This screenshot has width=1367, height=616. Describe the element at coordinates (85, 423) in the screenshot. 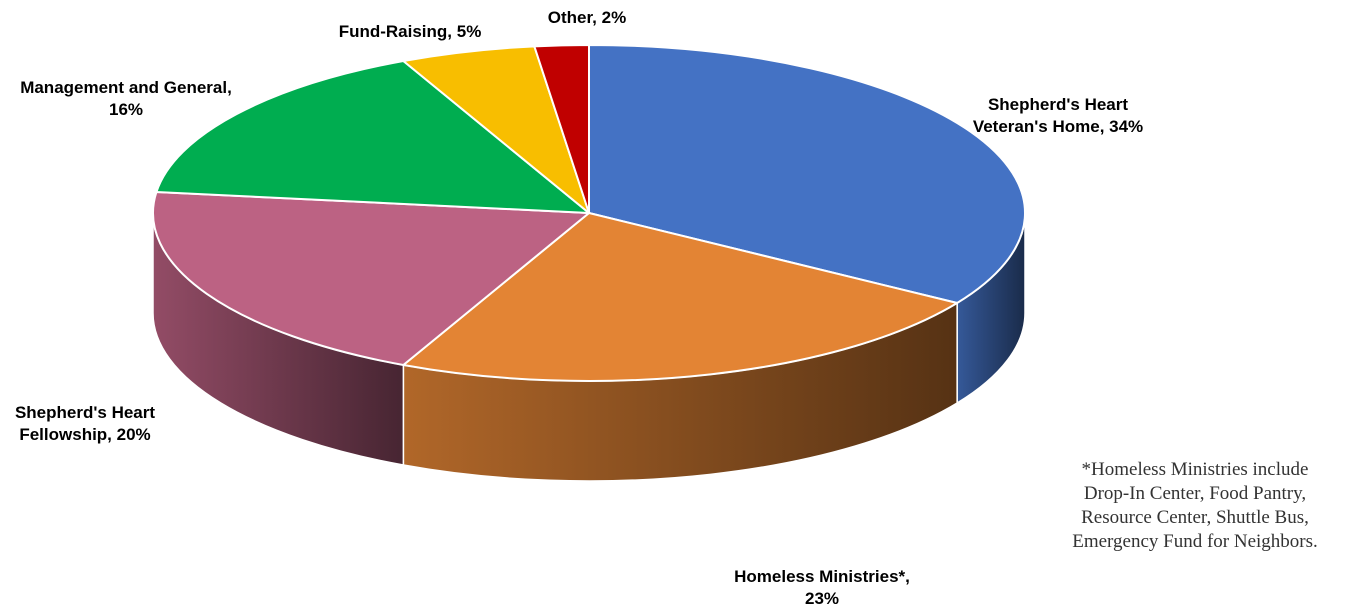

I see `slice-label-2: Shepherd's Heart Fellowship, 20%` at that location.